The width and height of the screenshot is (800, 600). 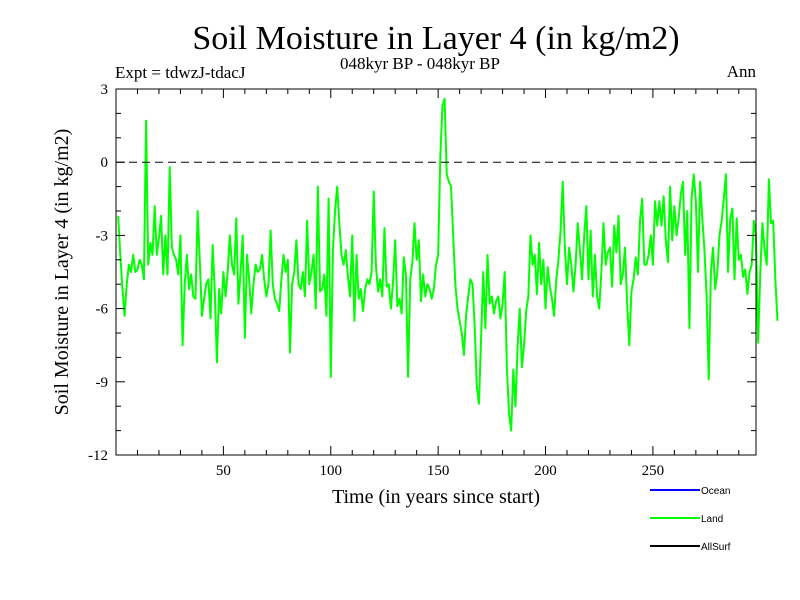 What do you see at coordinates (331, 471) in the screenshot?
I see `x-tick-label: 100` at bounding box center [331, 471].